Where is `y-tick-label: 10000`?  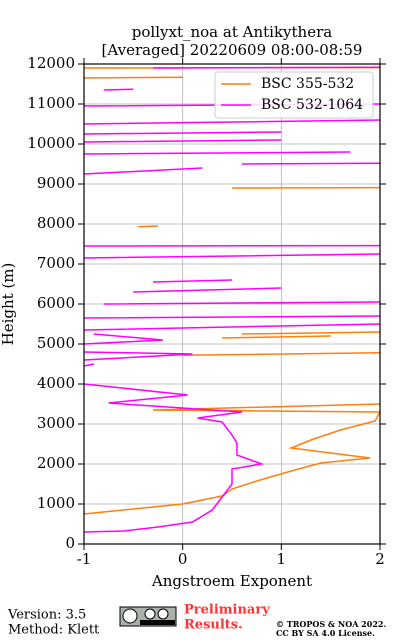 y-tick-label: 10000 is located at coordinates (51, 143).